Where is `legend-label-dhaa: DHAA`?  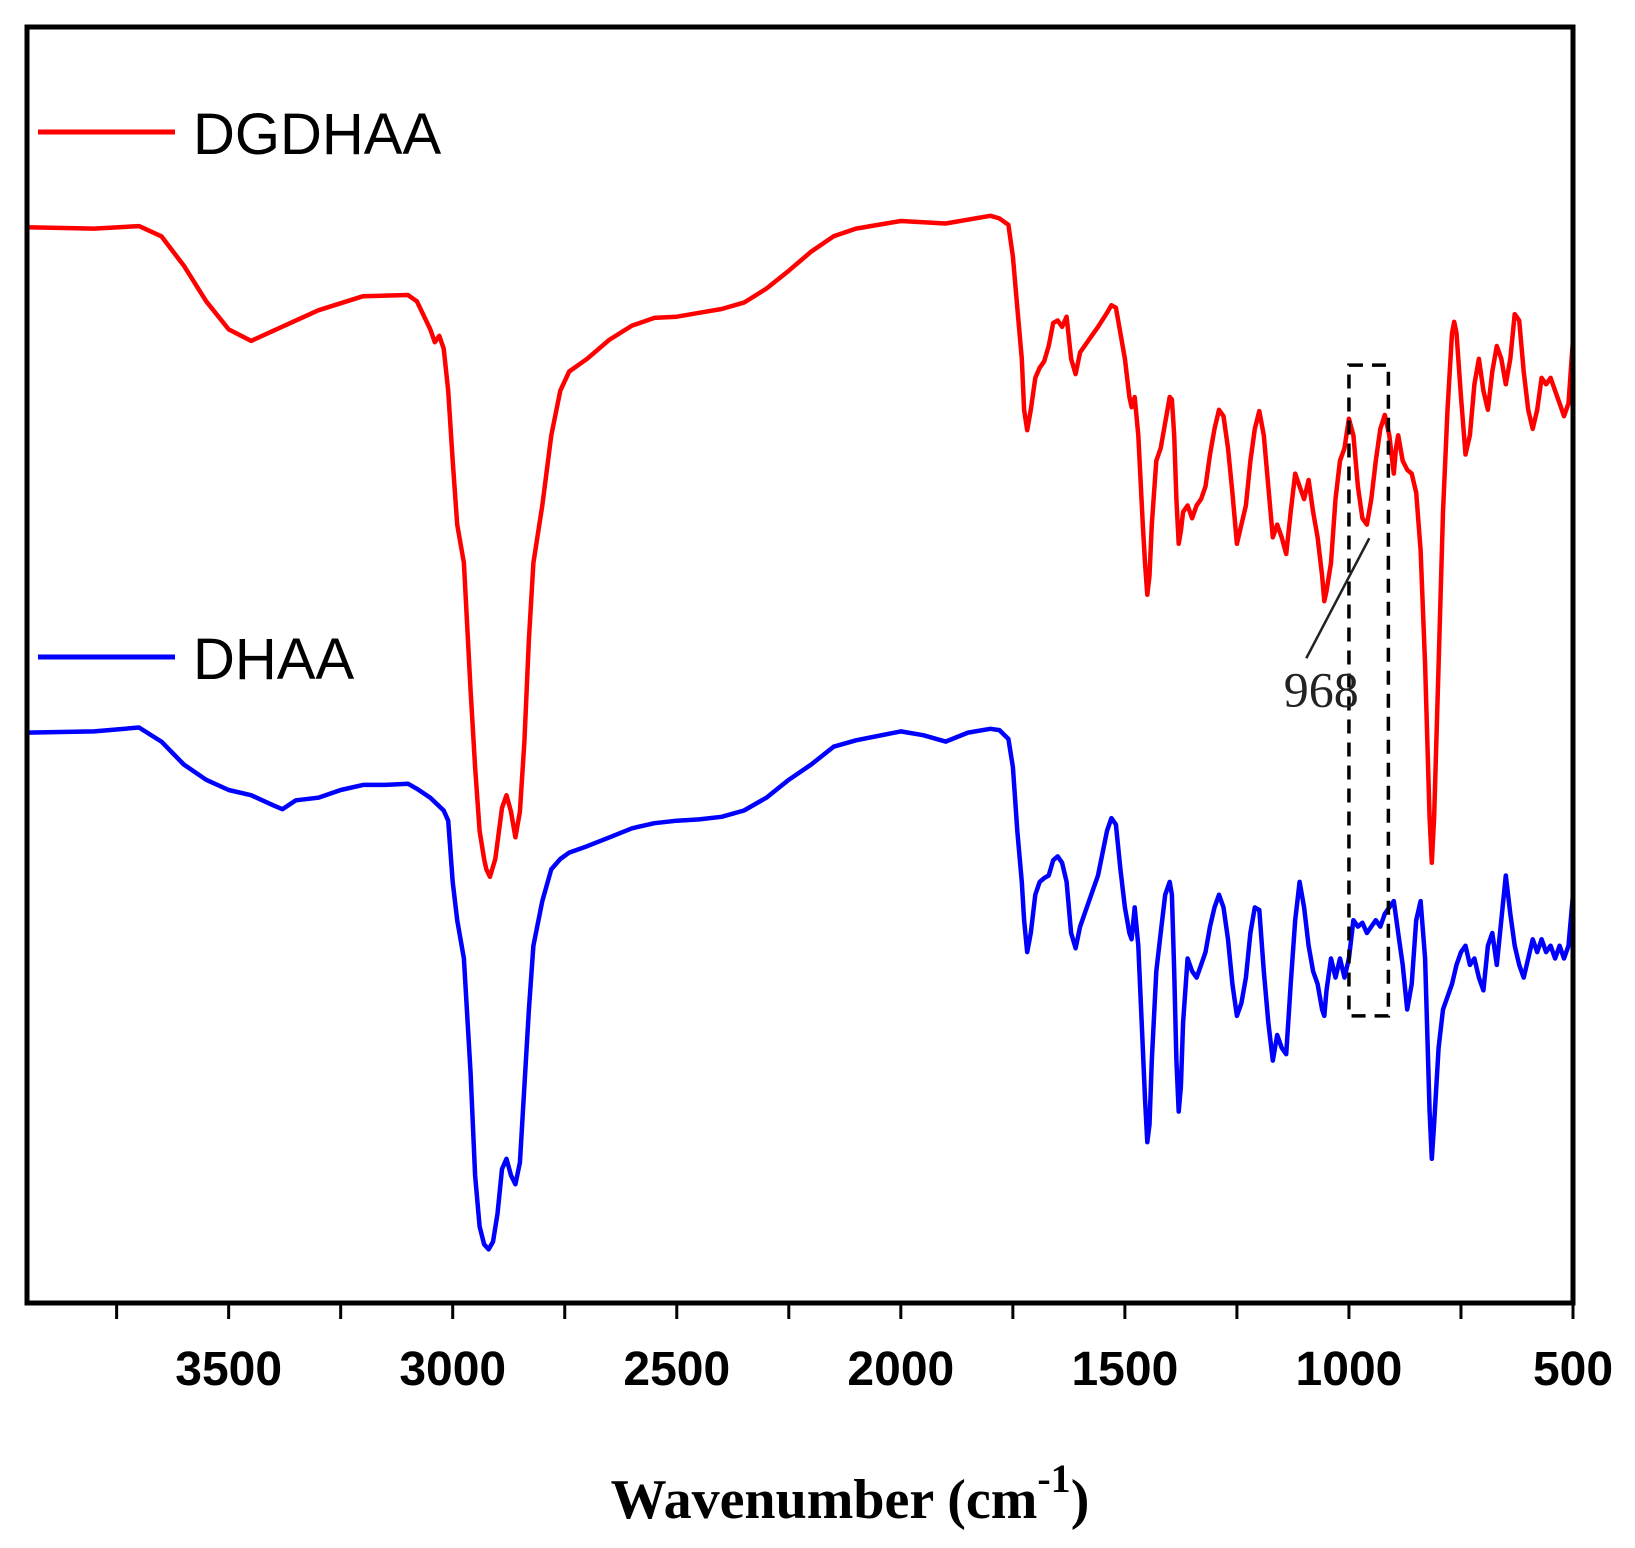 legend-label-dhaa: DHAA is located at coordinates (273, 659).